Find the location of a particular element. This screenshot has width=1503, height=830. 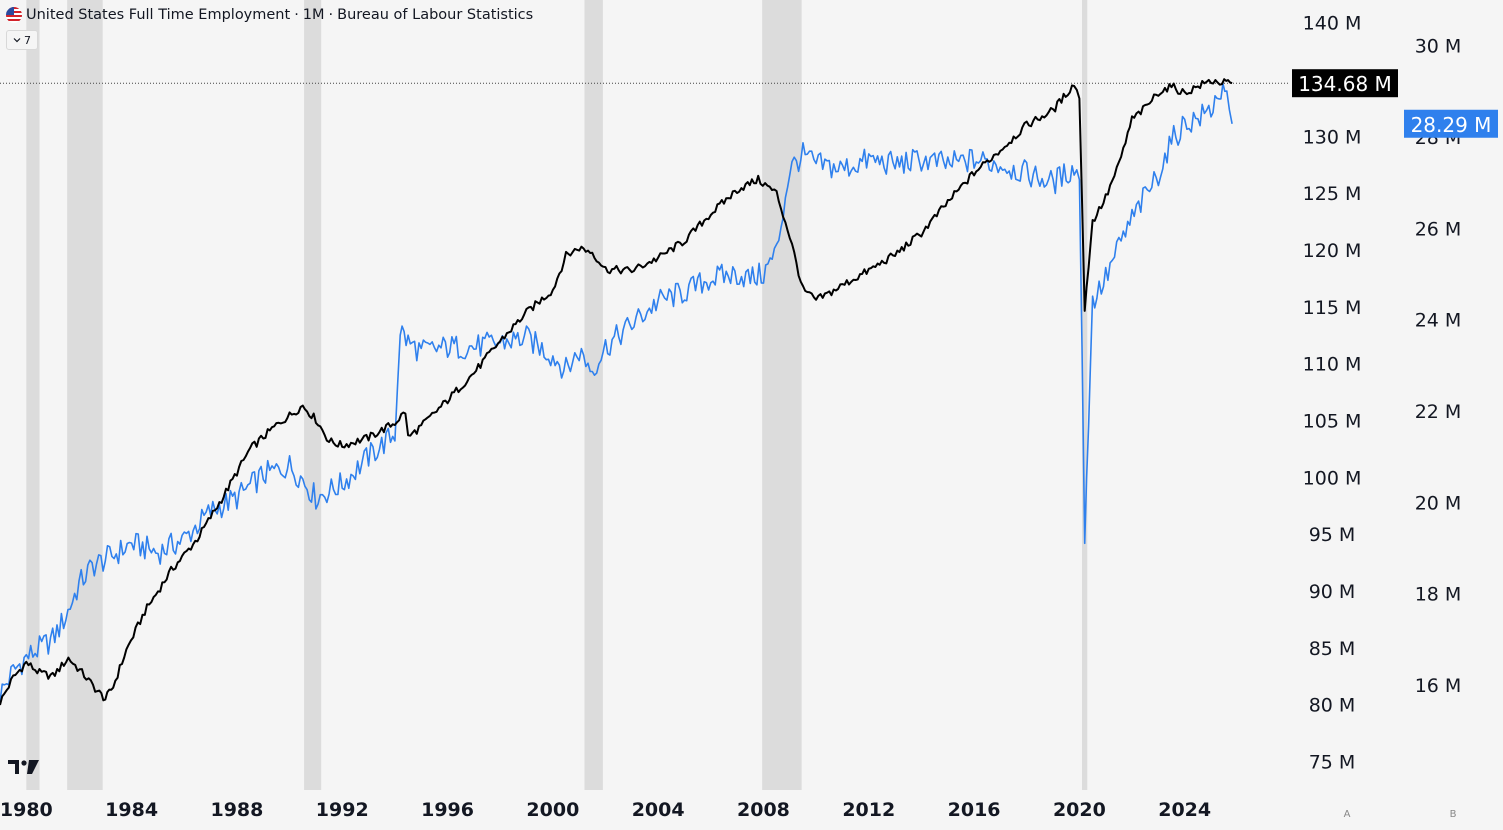

axis-b-tick-label: 16 M is located at coordinates (1438, 686).